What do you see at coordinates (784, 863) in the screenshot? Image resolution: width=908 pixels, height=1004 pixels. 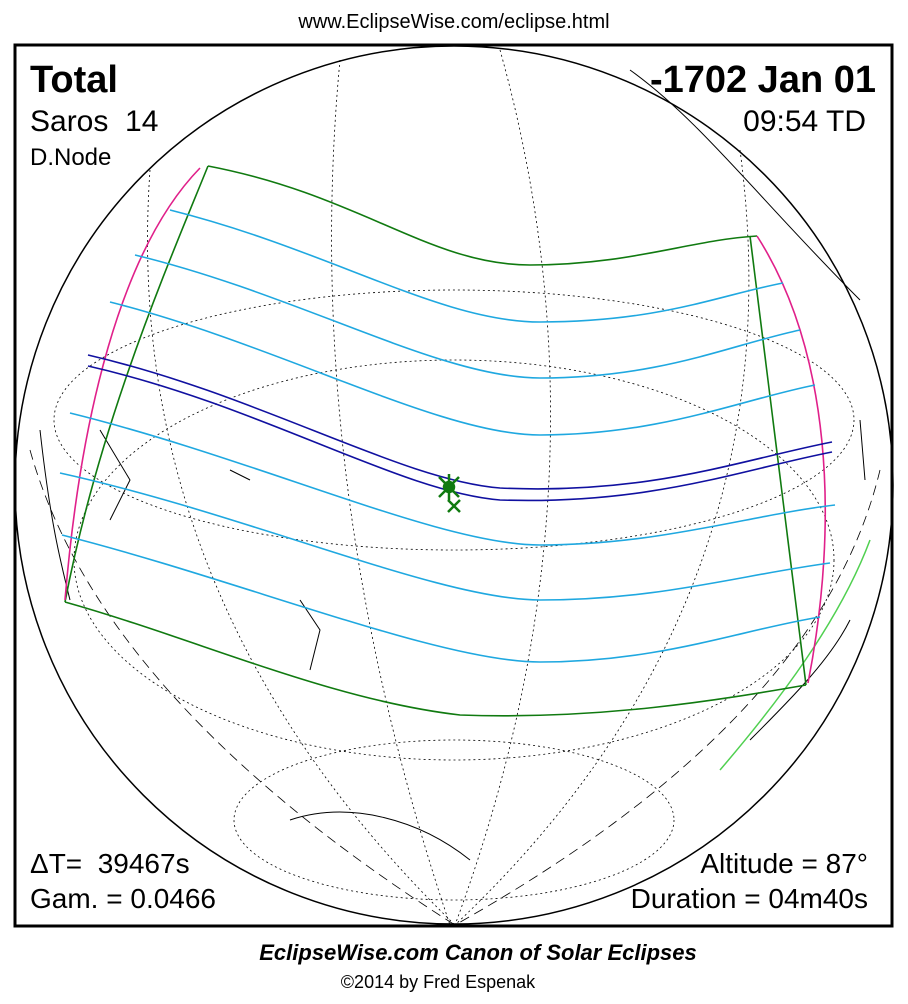 I see `altitude: Altitude = 87°` at bounding box center [784, 863].